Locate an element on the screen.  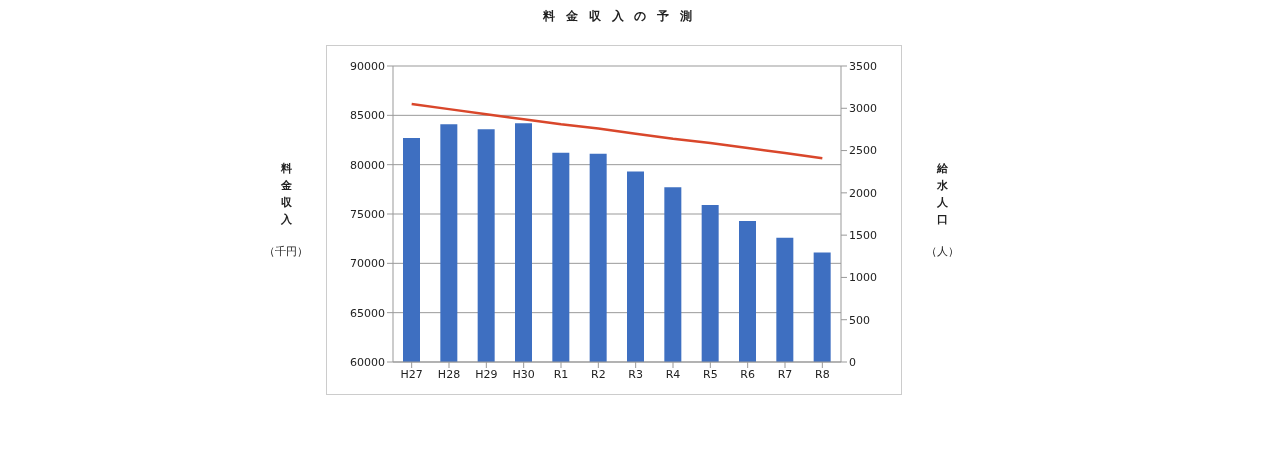
x-tick-label: H27 is located at coordinates (411, 374).